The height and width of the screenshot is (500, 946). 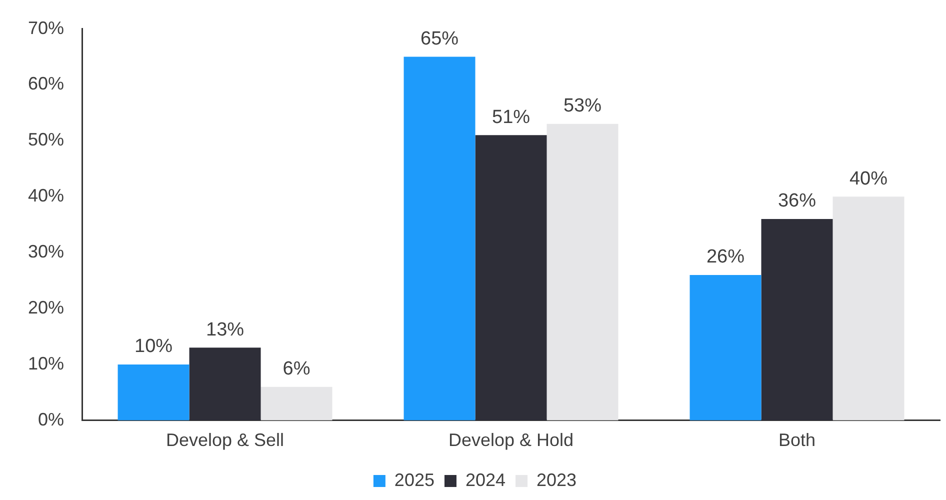 What do you see at coordinates (556, 480) in the screenshot?
I see `legend-label: 2023` at bounding box center [556, 480].